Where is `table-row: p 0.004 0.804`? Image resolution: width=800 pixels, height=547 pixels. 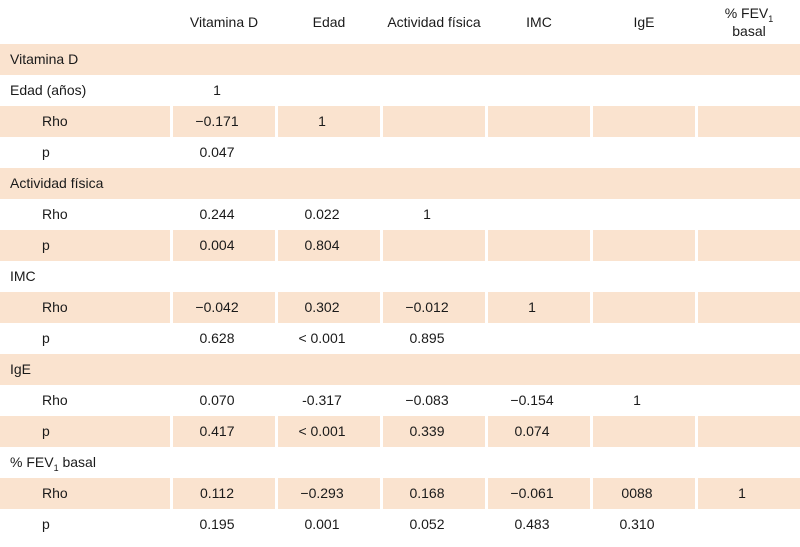 table-row: p 0.004 0.804 is located at coordinates (400, 245).